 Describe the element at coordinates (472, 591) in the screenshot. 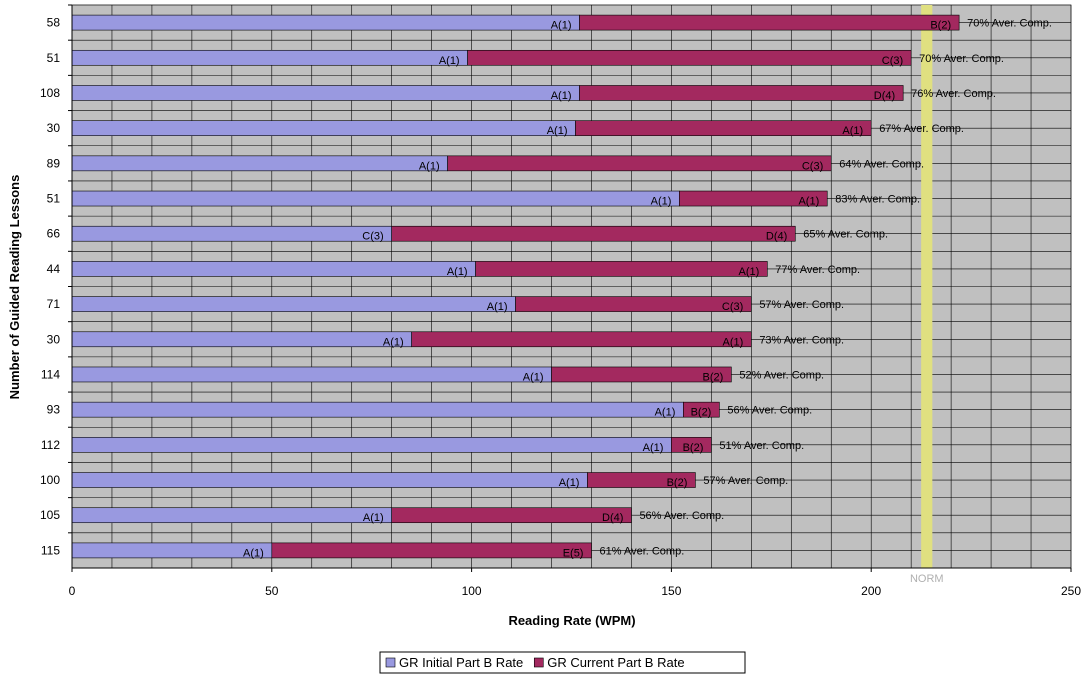

I see `x-tick-label: 100` at that location.